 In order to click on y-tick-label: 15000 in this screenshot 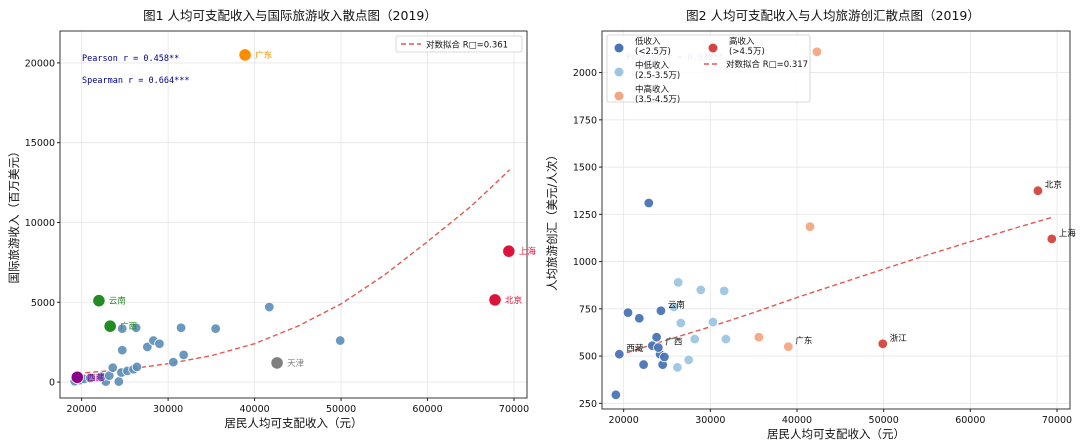, I will do `click(40, 143)`.